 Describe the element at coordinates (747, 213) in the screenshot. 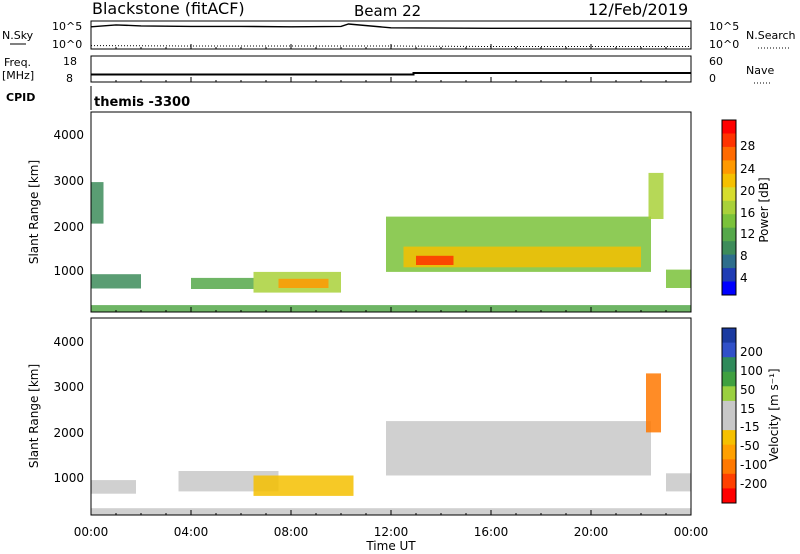

I see `power-cb-tick-16: 16` at that location.